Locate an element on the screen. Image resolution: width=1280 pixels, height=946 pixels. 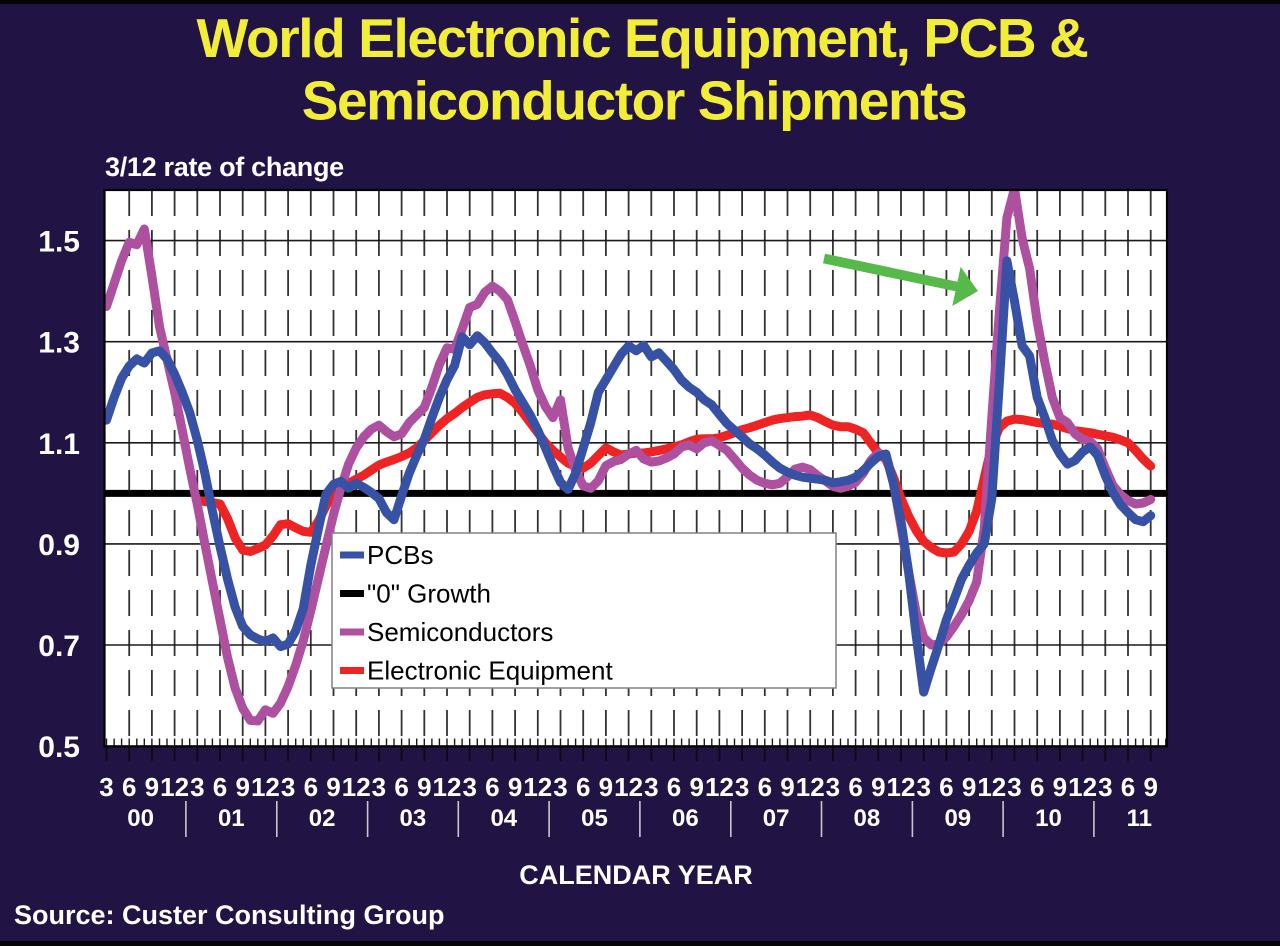
svg-text: 00 is located at coordinates (140, 818).